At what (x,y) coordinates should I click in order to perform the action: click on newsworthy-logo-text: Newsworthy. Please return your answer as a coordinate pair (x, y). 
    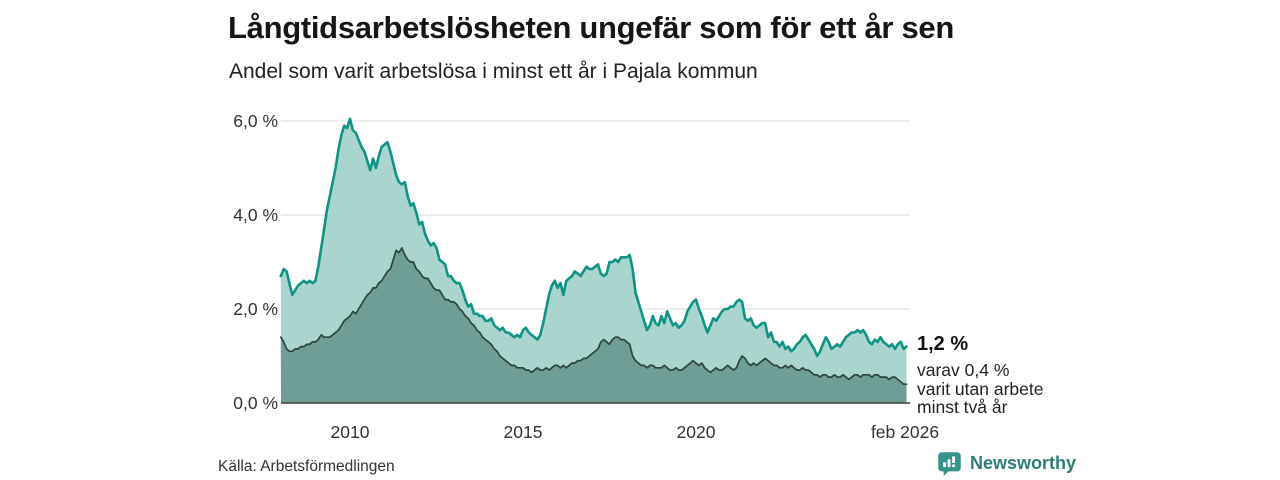
    Looking at the image, I should click on (1023, 463).